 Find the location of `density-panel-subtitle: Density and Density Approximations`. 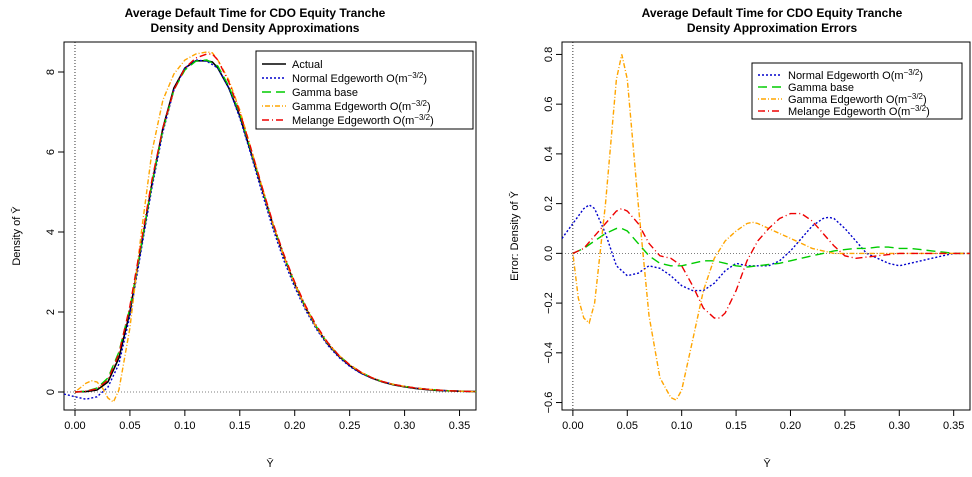

density-panel-subtitle: Density and Density Approximations is located at coordinates (255, 28).